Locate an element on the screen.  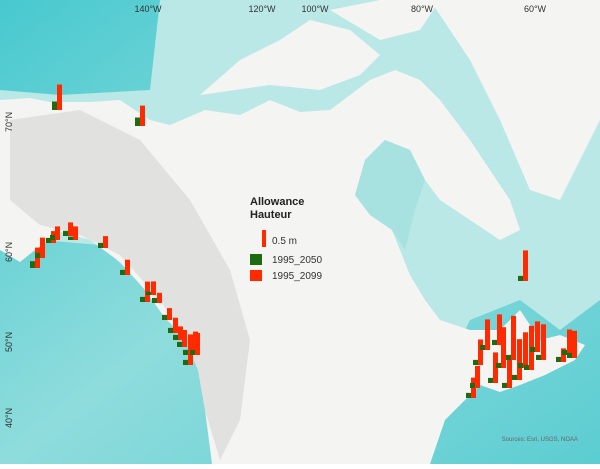
attribution: Sources: Esri, USGS, NOAA is located at coordinates (540, 440).